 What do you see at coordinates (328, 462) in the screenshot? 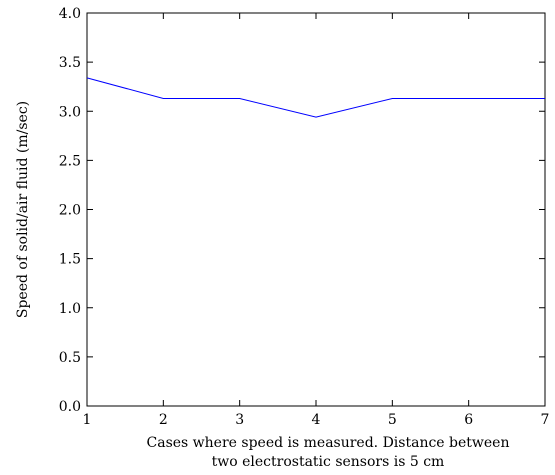
I see `x-axis-title-line-2: two electrostatic sensors is 5 cm` at bounding box center [328, 462].